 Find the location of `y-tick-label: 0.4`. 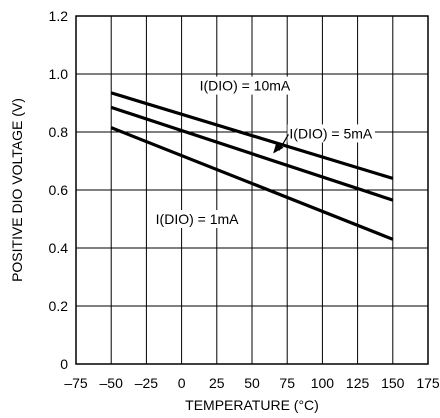

y-tick-label: 0.4 is located at coordinates (59, 248).